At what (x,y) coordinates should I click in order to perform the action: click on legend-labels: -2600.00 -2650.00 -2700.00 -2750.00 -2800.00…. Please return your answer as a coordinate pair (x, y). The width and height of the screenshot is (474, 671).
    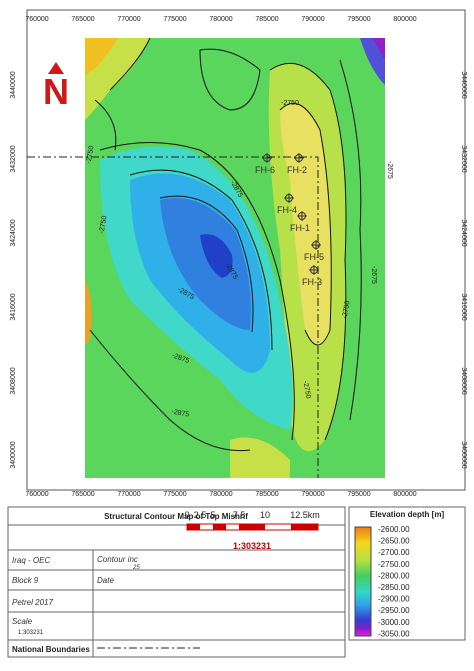
    Looking at the image, I should click on (394, 581).